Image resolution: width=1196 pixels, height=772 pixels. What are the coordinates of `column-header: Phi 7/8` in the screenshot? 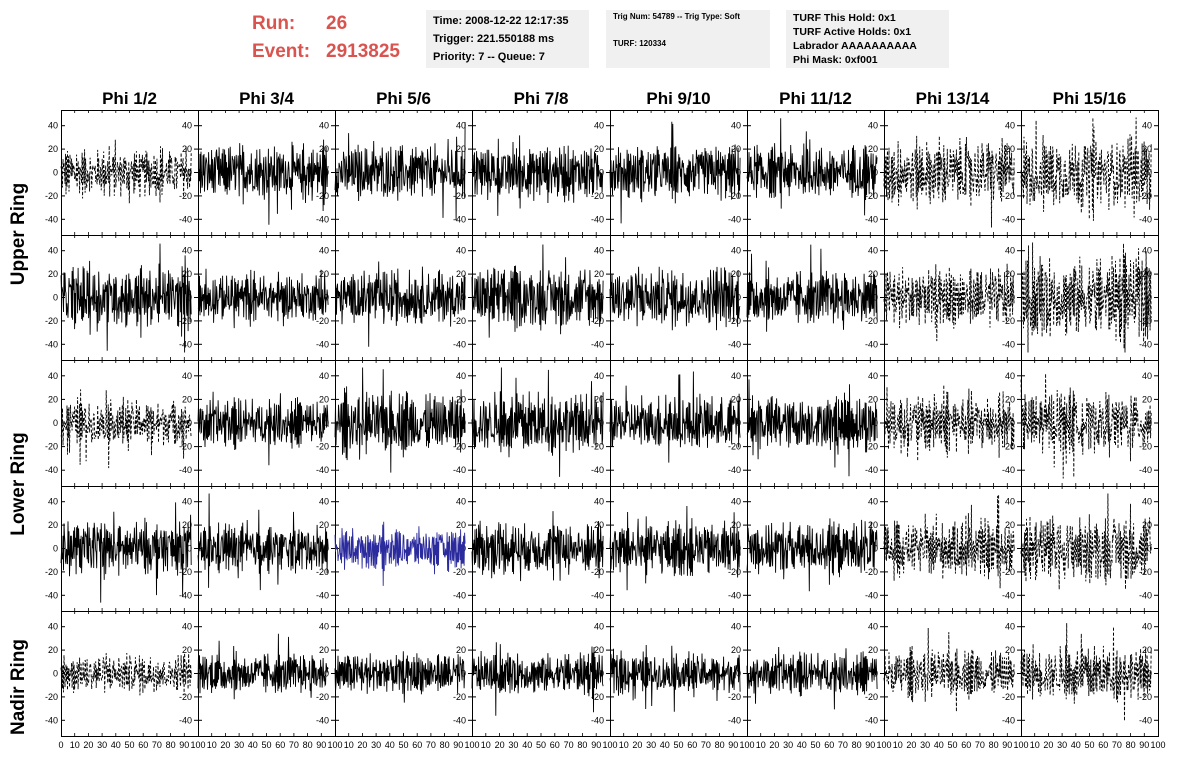 It's located at (541, 98).